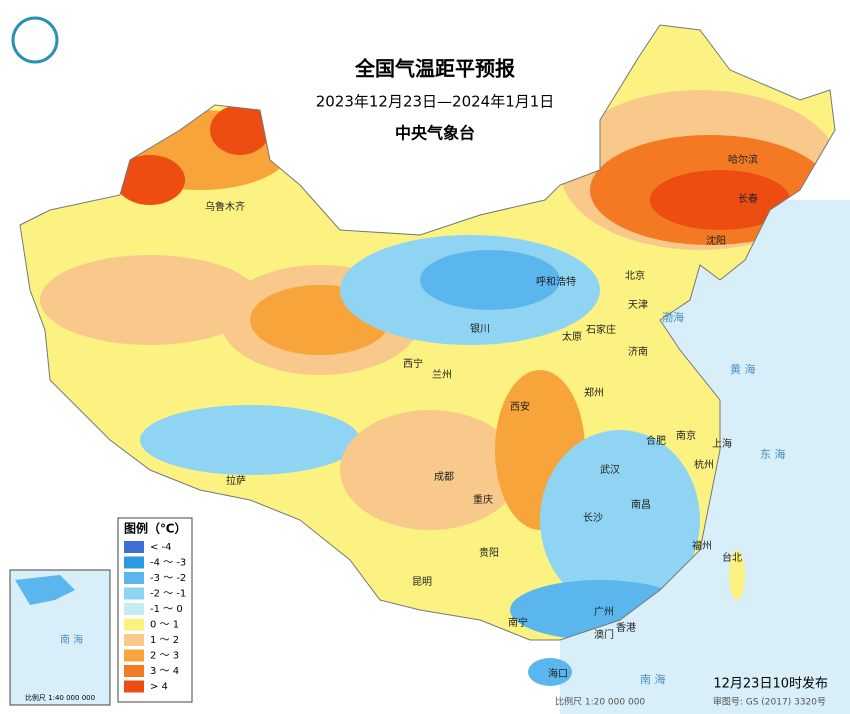 The width and height of the screenshot is (850, 714). I want to click on legend-label: -2 ～ -1, so click(168, 594).